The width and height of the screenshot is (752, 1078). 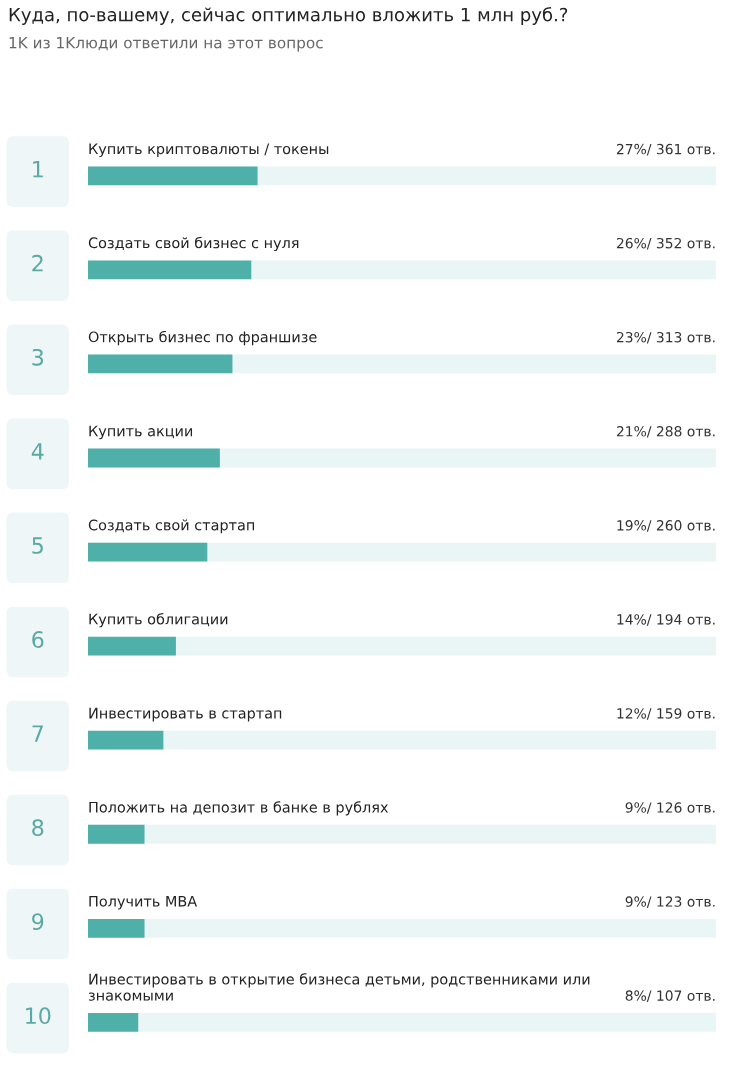 What do you see at coordinates (37, 451) in the screenshot?
I see `text: 4` at bounding box center [37, 451].